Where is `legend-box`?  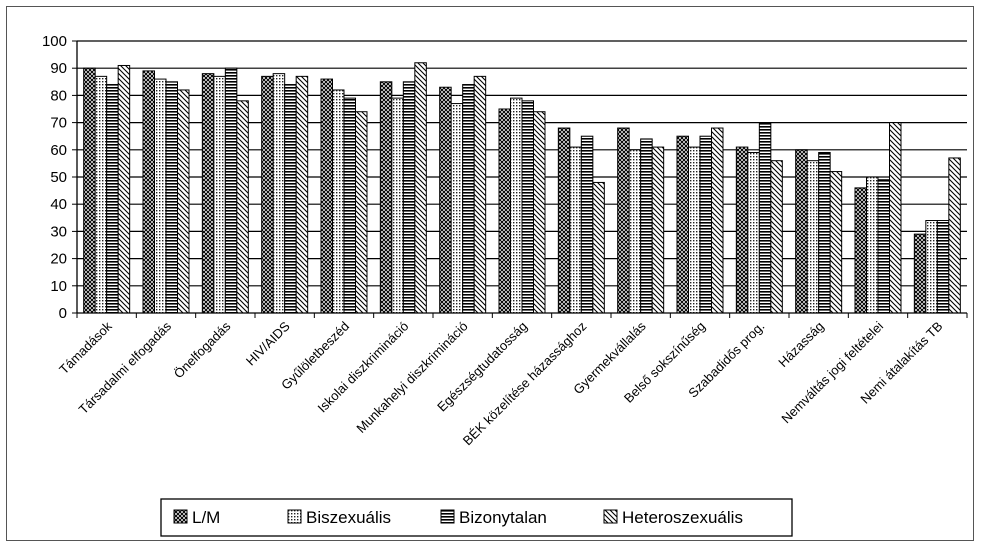
legend-box is located at coordinates (476, 517).